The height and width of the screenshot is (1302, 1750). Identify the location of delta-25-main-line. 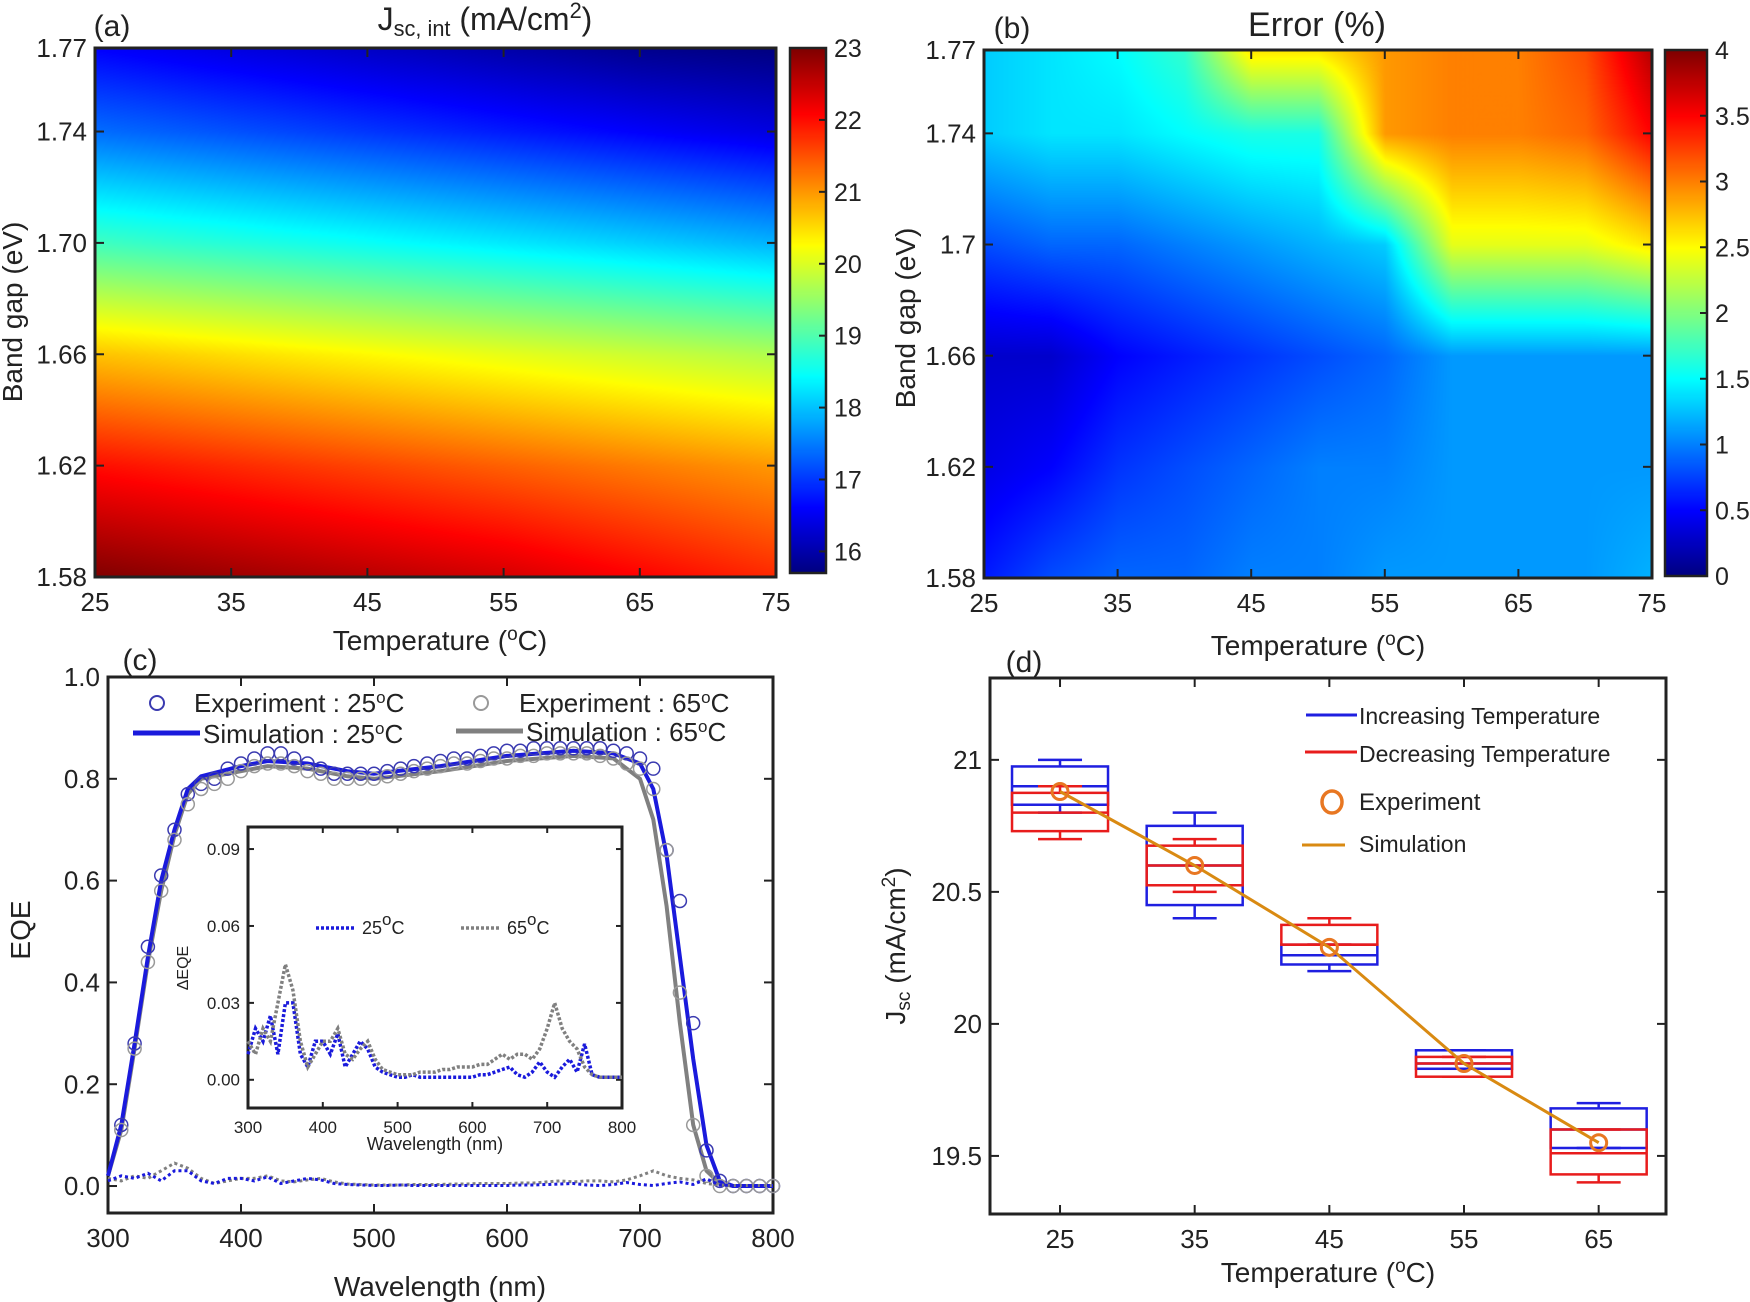
(440, 1178).